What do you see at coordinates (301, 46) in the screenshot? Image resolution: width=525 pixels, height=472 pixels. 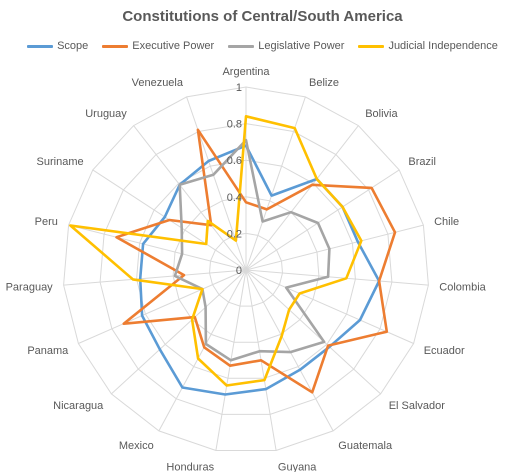 I see `legend-label: Legislative Power` at bounding box center [301, 46].